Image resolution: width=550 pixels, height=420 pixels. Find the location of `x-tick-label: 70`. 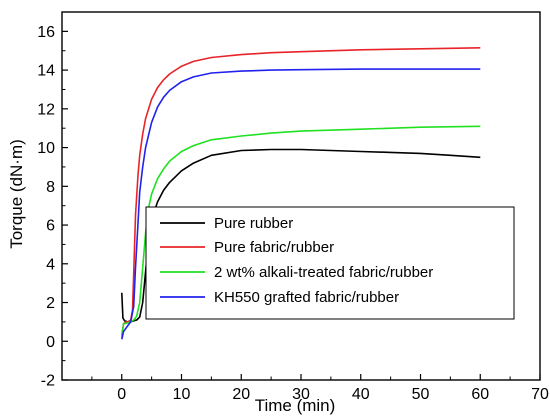

x-tick-label: 70 is located at coordinates (540, 394).